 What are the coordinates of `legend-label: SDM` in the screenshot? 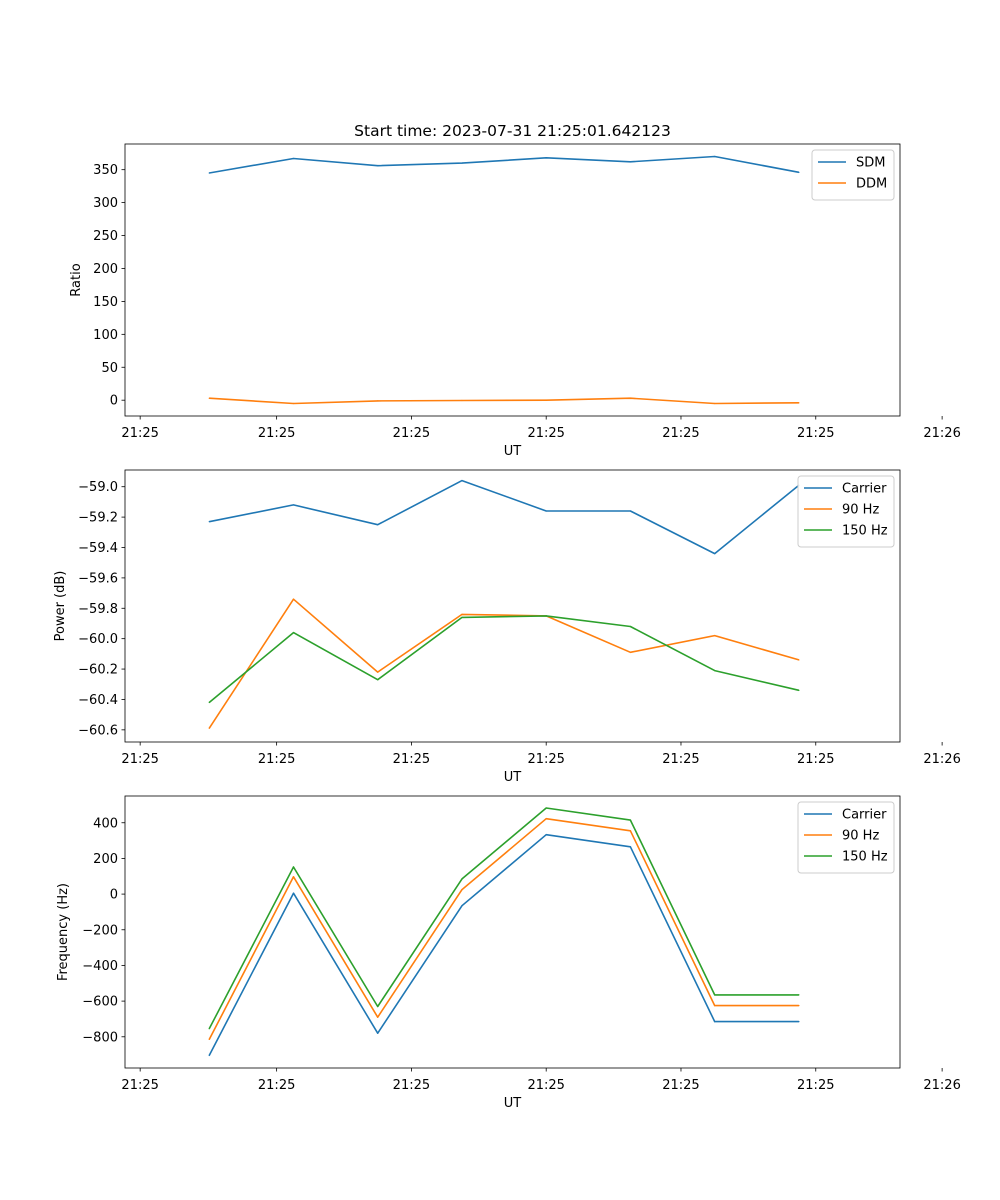 It's located at (870, 163).